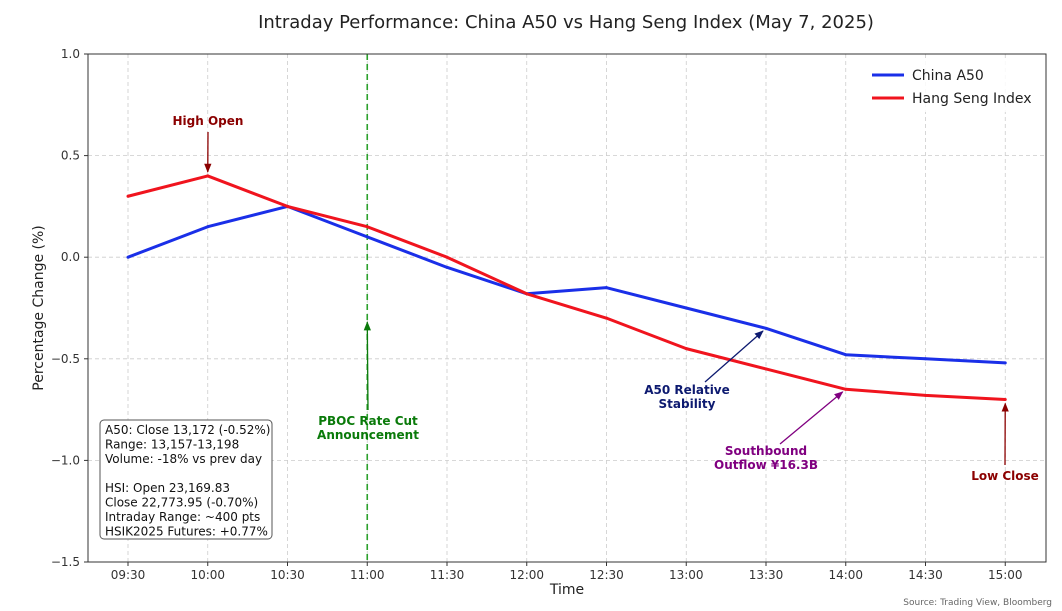  Describe the element at coordinates (182, 517) in the screenshot. I see `info-box-line: Intraday Range: ~400 pts` at that location.